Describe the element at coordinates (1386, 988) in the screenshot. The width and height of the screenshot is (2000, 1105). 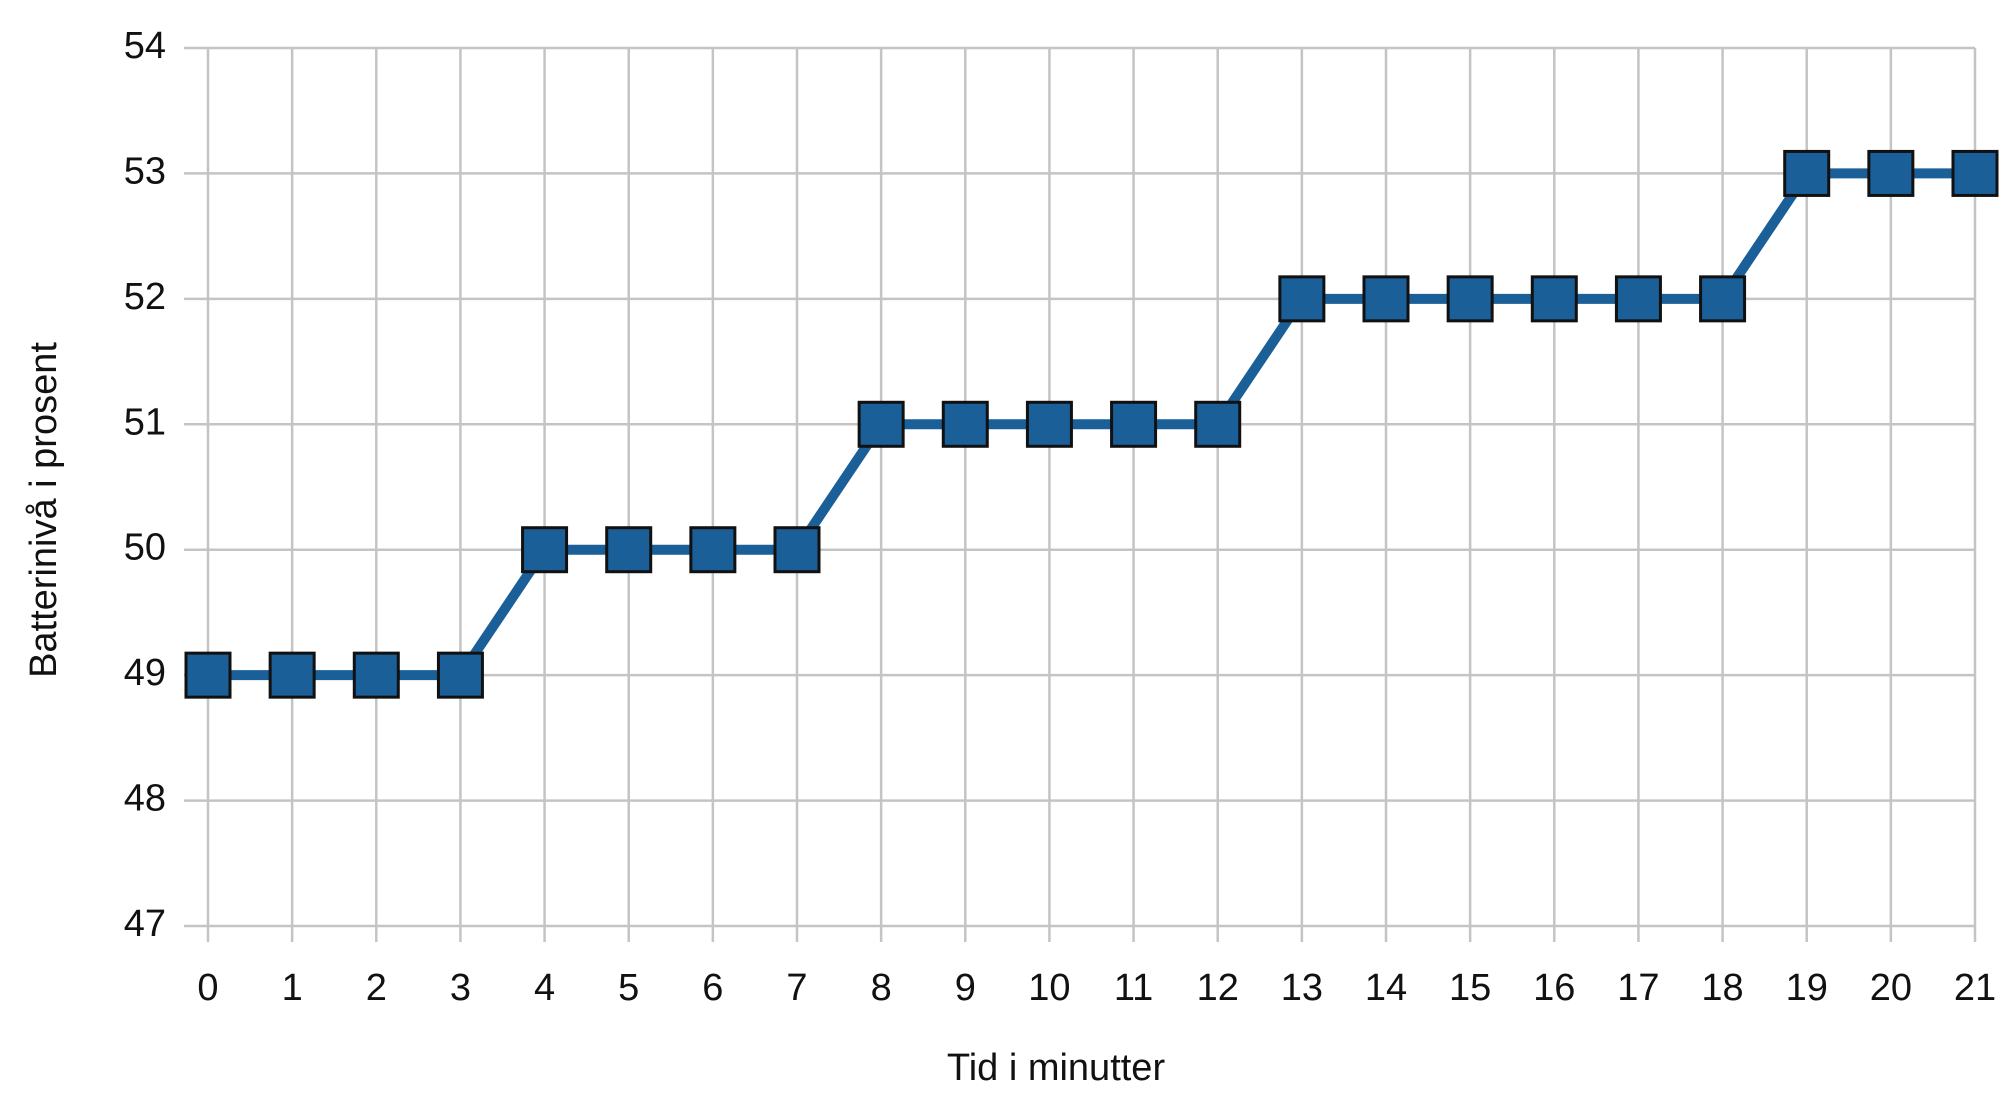
I see `x-tick-label: 14` at that location.